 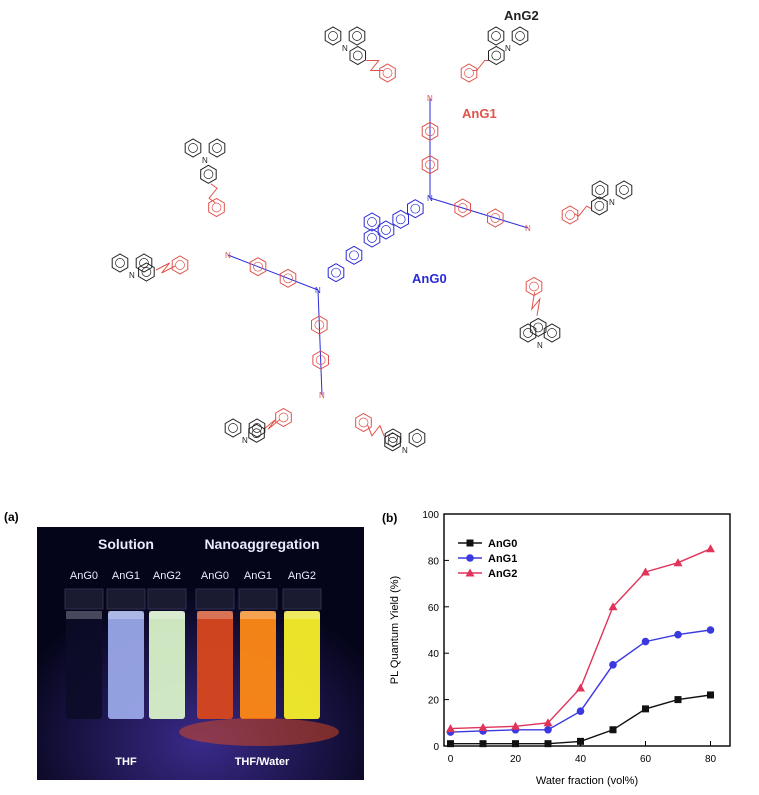 What do you see at coordinates (580, 719) in the screenshot?
I see `series-line-ang0` at bounding box center [580, 719].